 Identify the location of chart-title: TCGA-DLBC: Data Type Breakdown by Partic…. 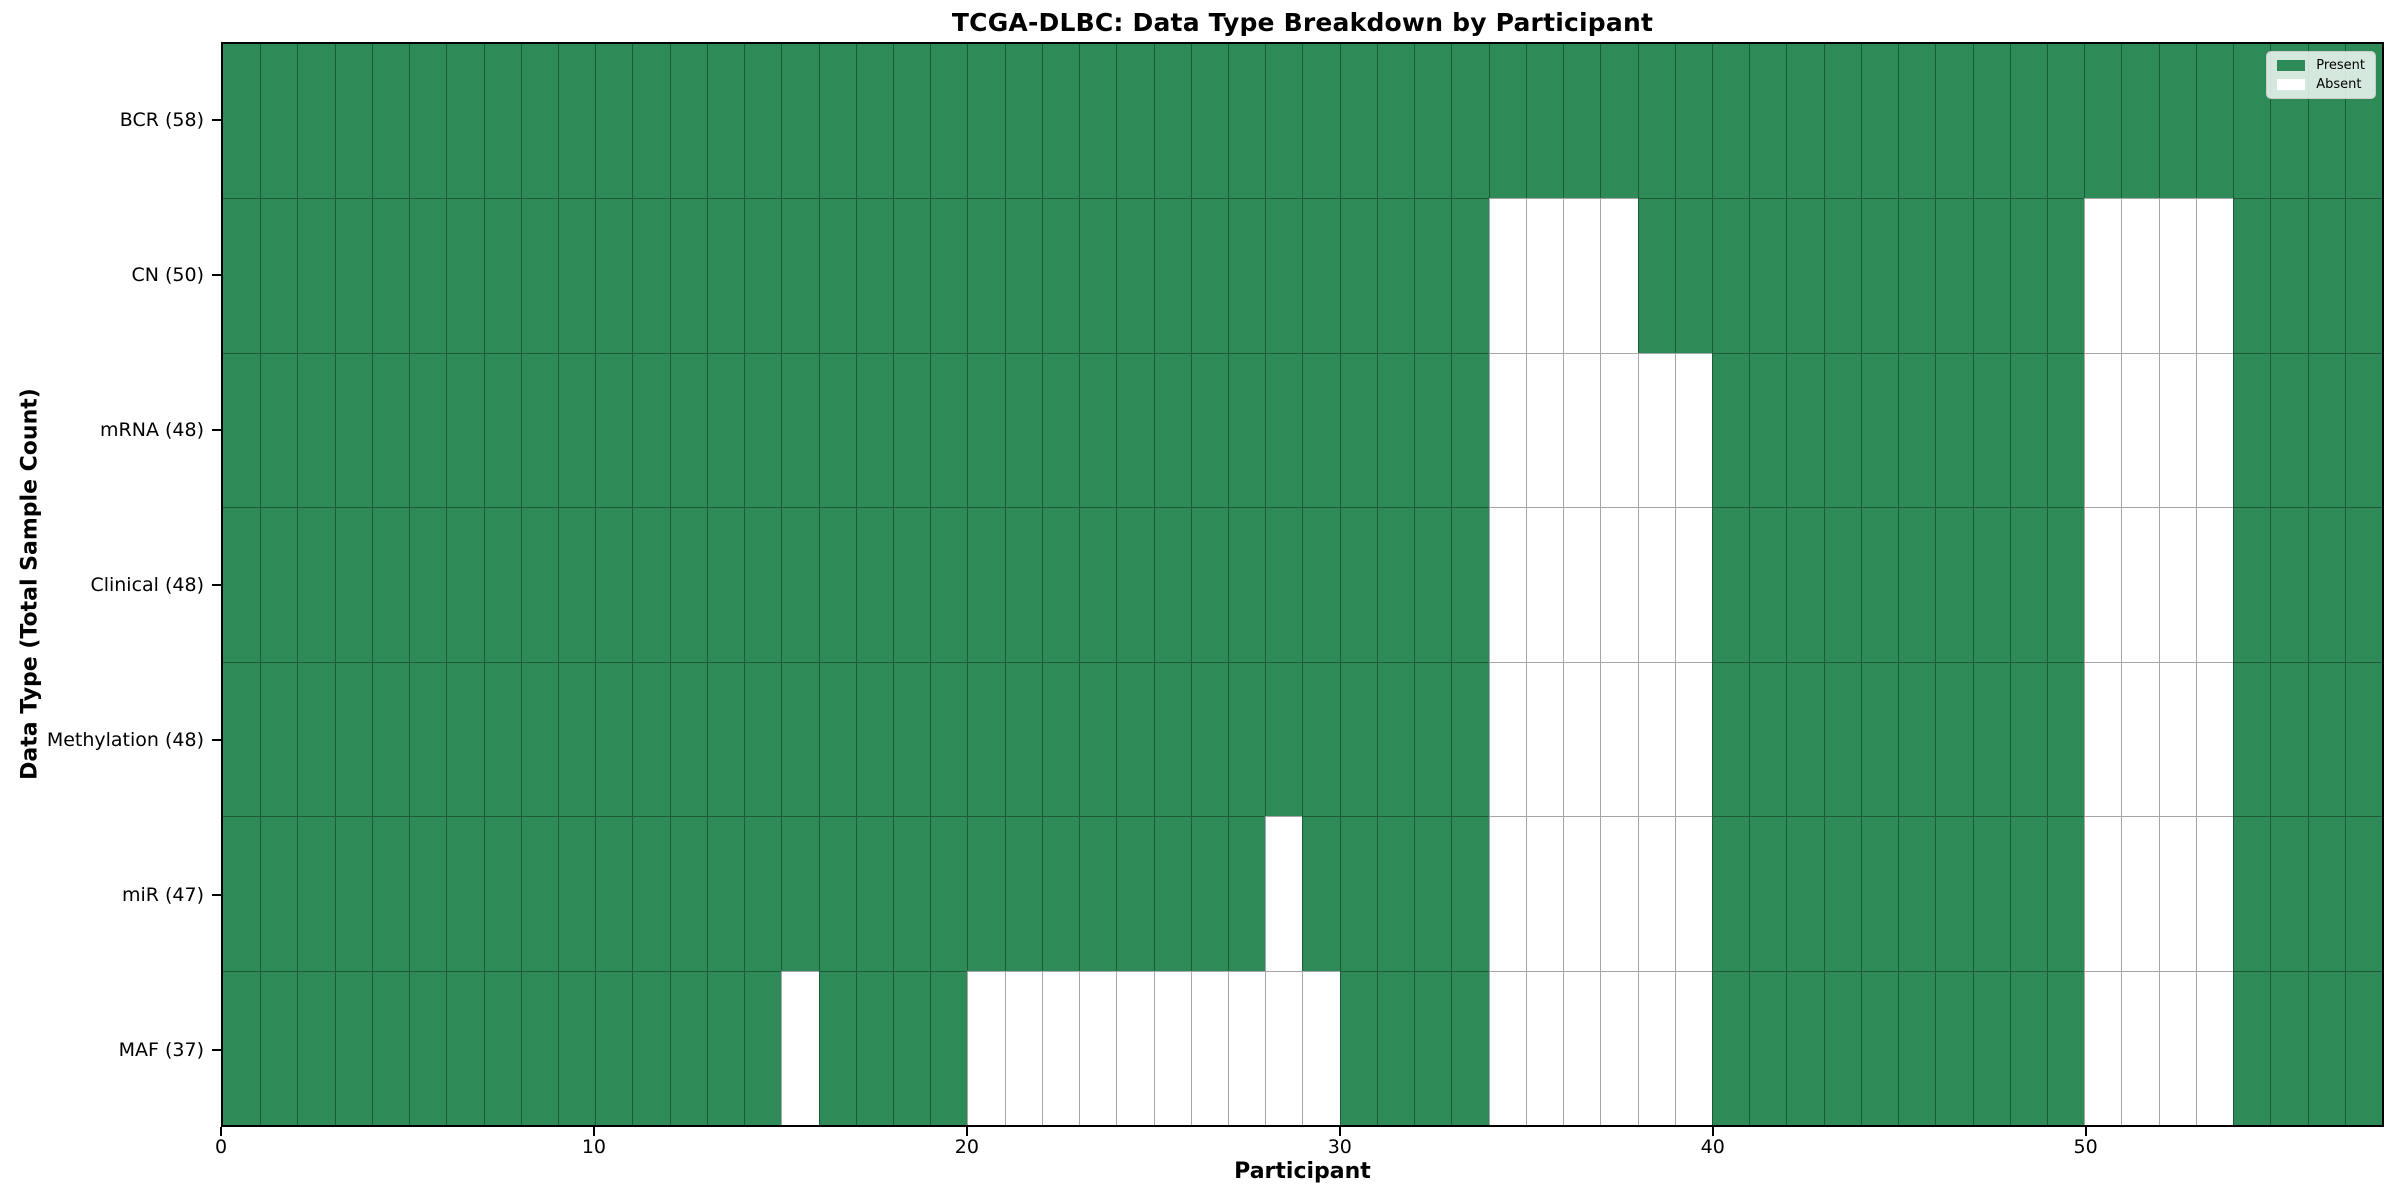
(1302, 22).